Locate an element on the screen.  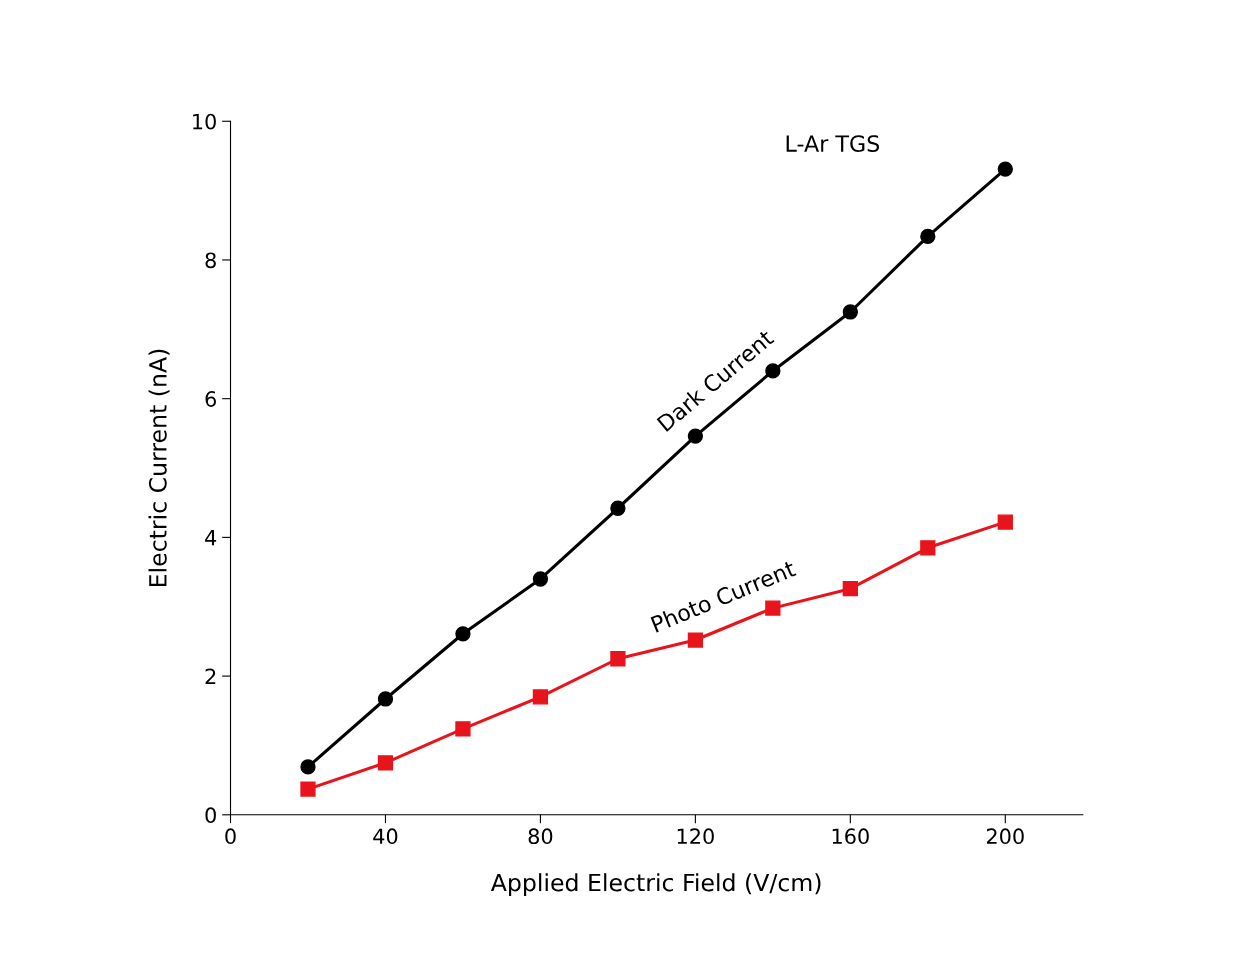
x-tick-label: 0 is located at coordinates (230, 836).